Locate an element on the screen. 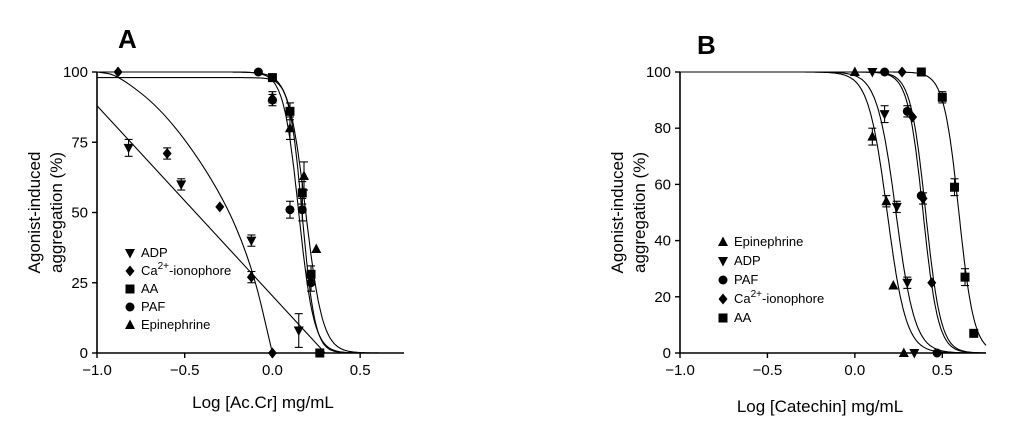 The height and width of the screenshot is (423, 1031). y-tick-label: 25 is located at coordinates (79, 283).